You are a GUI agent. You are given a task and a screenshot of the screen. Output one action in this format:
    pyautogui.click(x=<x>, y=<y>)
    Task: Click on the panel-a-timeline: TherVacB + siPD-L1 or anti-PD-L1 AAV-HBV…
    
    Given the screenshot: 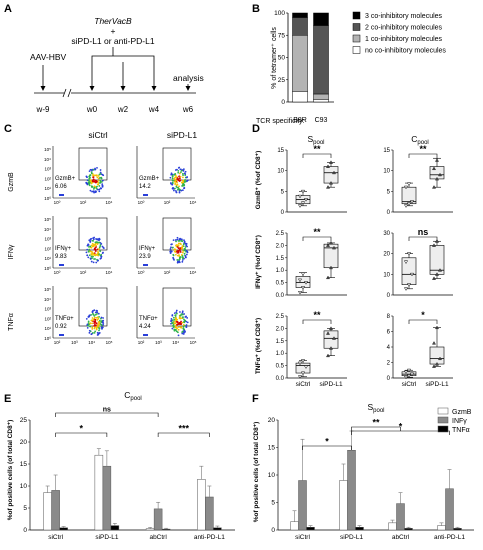 What is the action you would take?
    pyautogui.click(x=117, y=65)
    